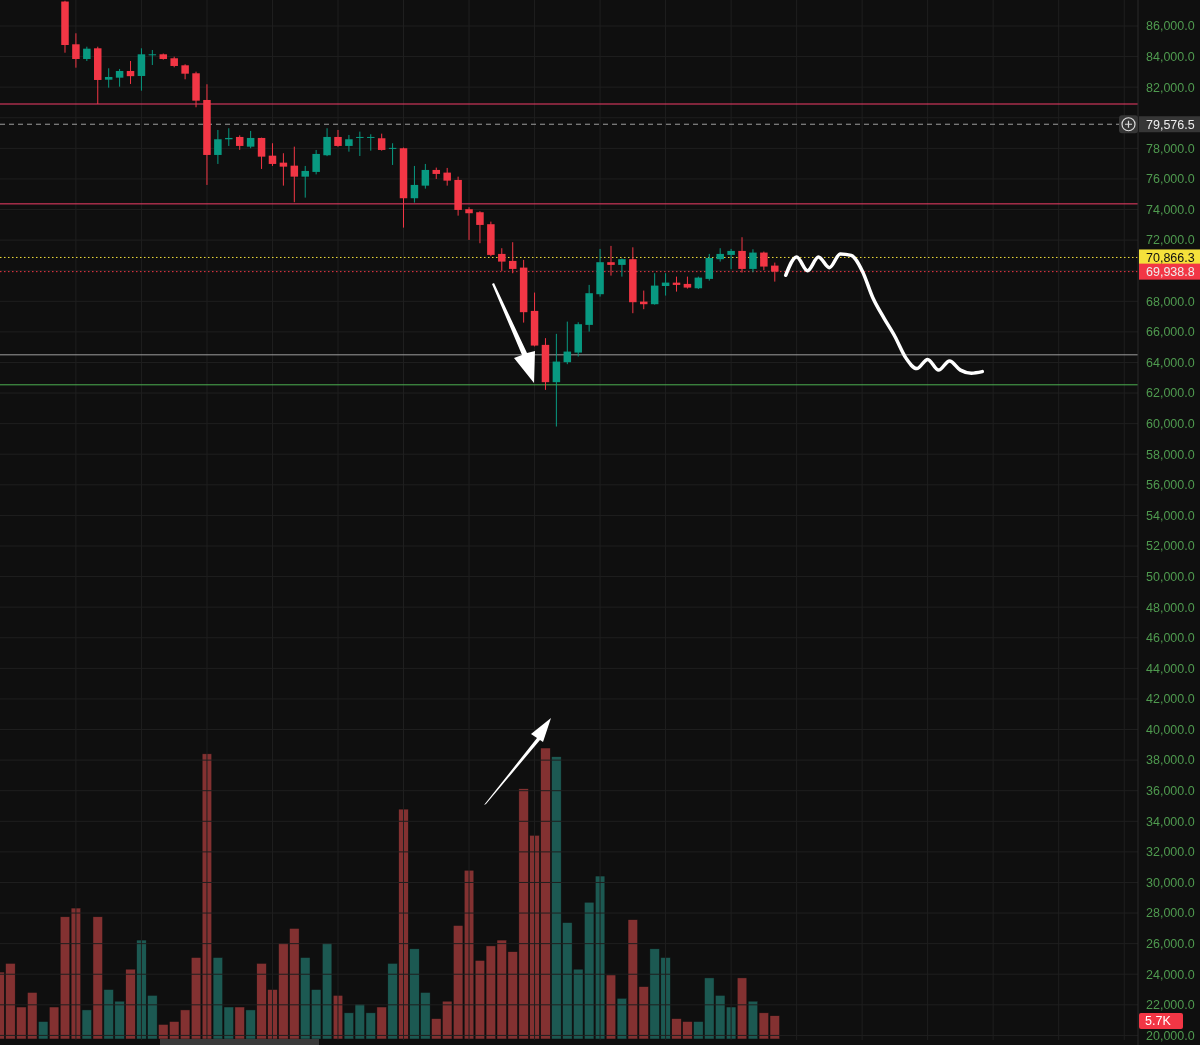 The image size is (1200, 1045). Describe the element at coordinates (1170, 607) in the screenshot. I see `y-tick-label: 48,000.0` at that location.